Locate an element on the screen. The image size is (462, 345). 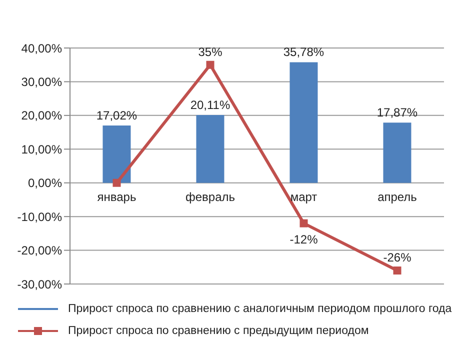
y-tick-label: 30,00% is located at coordinates (41, 81).